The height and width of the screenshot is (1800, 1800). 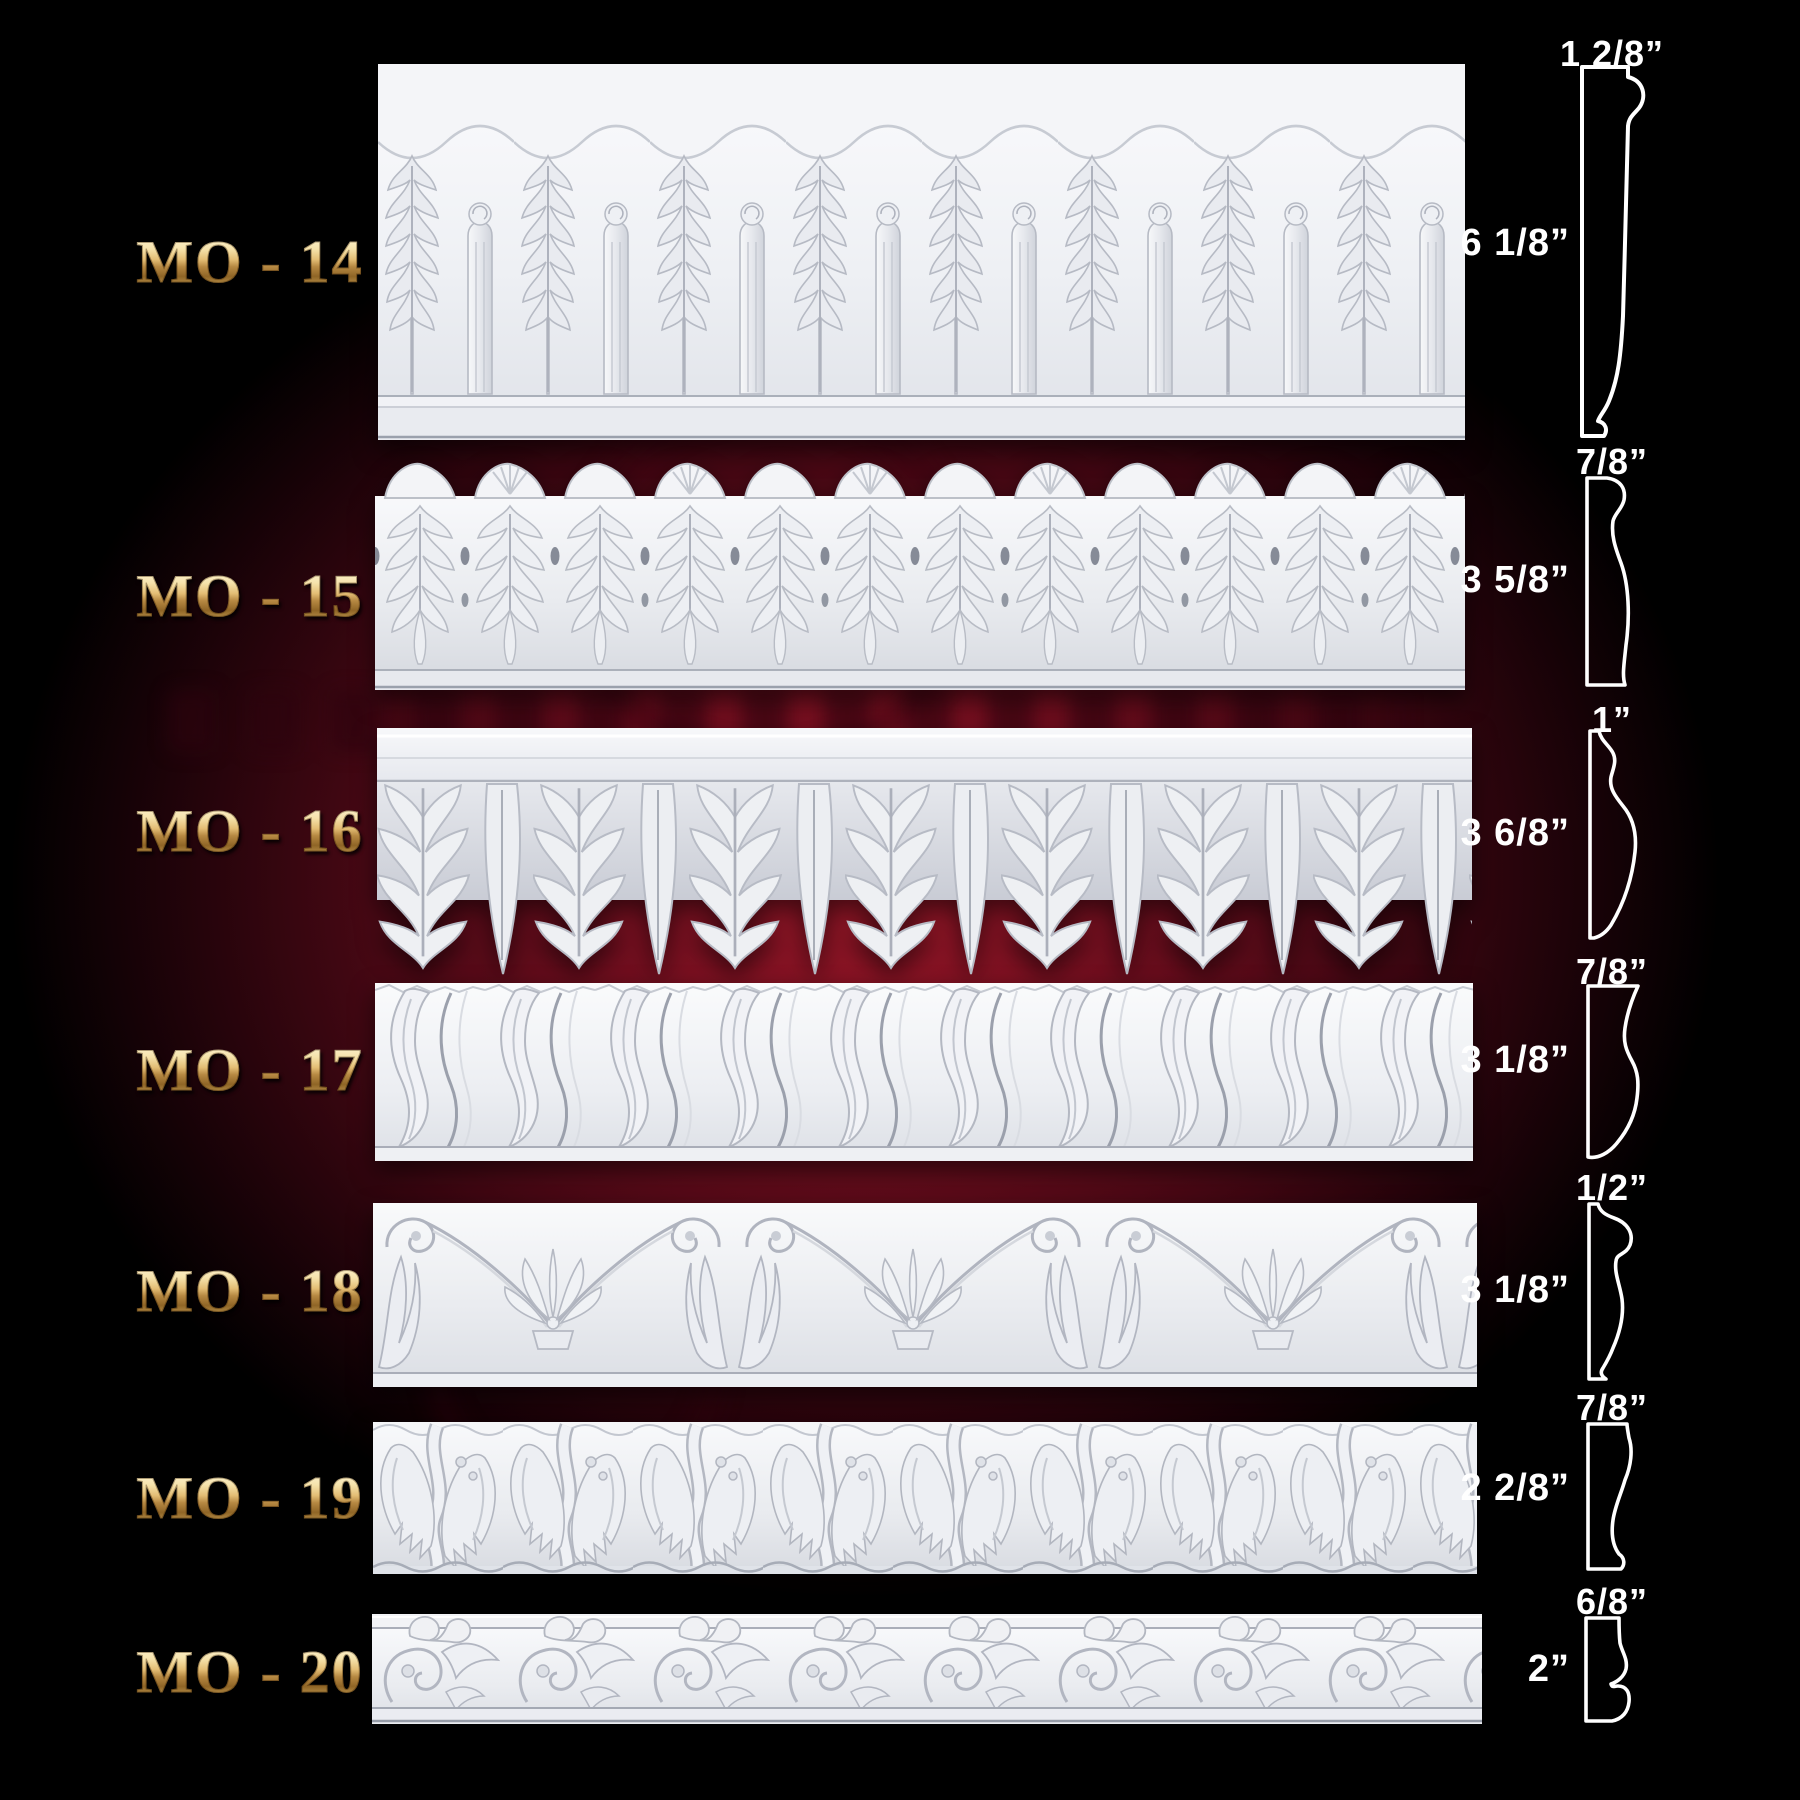 I want to click on top-width-label-mo-19: 7/8”, so click(x=1612, y=1407).